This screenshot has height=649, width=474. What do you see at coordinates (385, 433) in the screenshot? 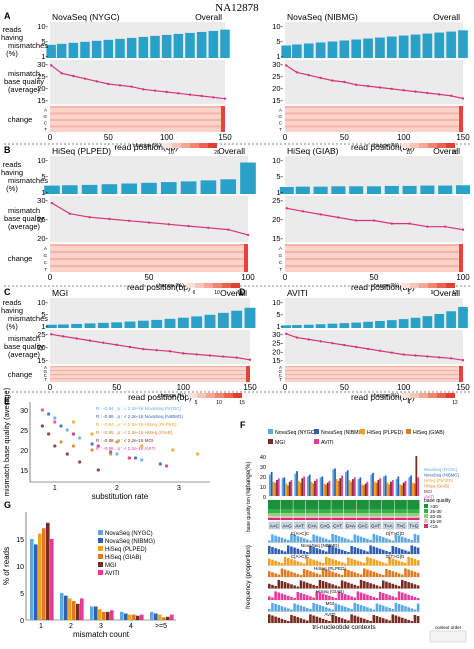
I see `f-legend-label: HiSeq (PLPED)` at bounding box center [385, 433].